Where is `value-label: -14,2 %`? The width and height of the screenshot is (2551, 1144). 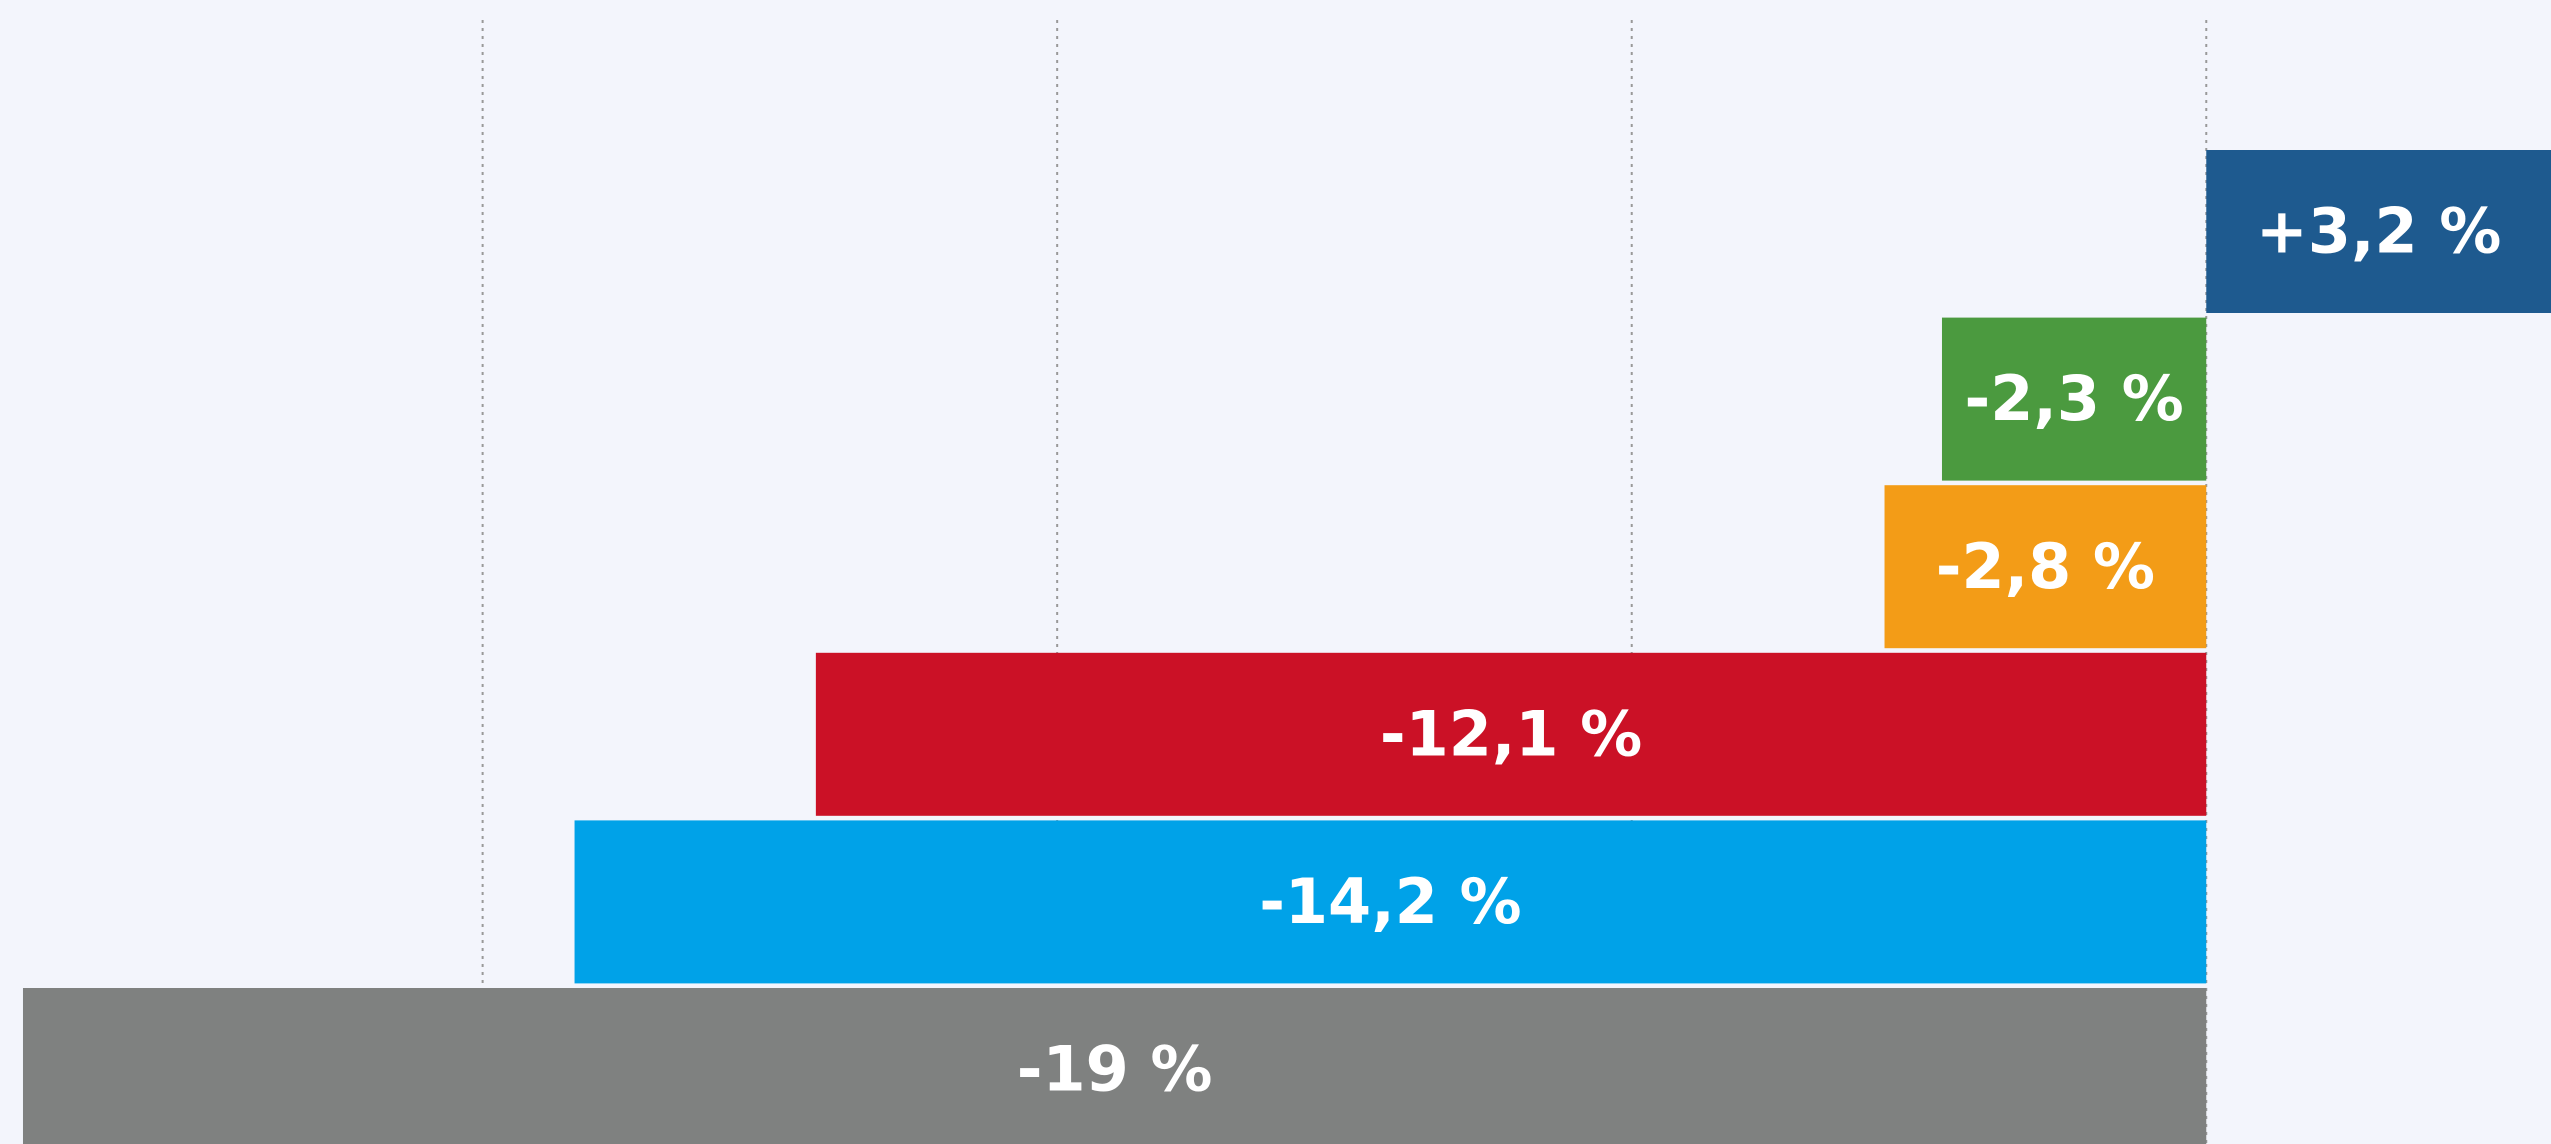 value-label: -14,2 % is located at coordinates (1390, 901).